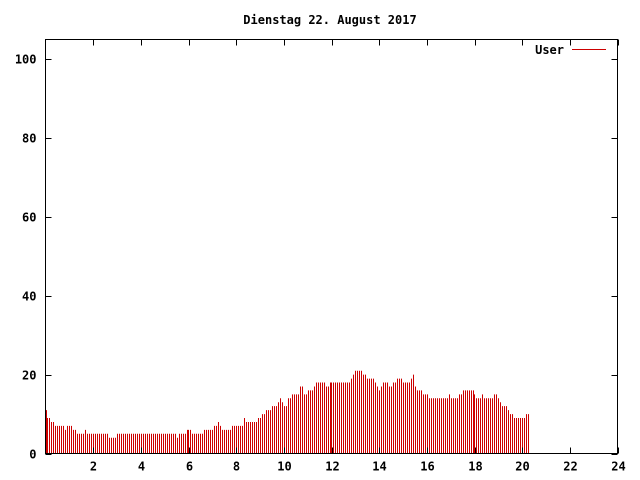 The height and width of the screenshot is (480, 640). I want to click on legend: User, so click(570, 50).